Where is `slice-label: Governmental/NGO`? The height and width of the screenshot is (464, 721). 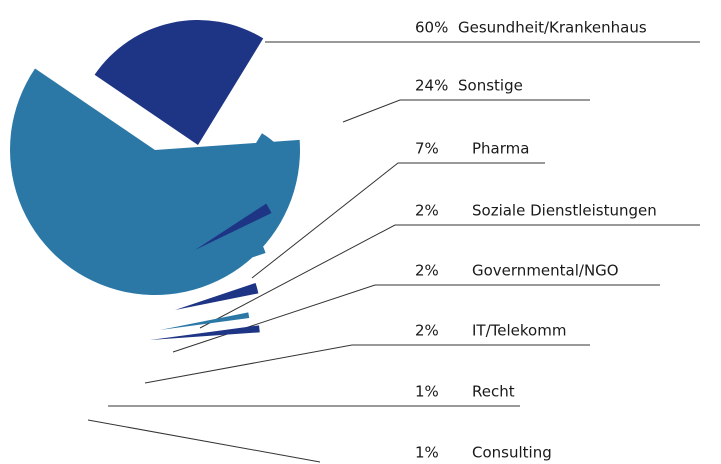
slice-label: Governmental/NGO is located at coordinates (545, 271).